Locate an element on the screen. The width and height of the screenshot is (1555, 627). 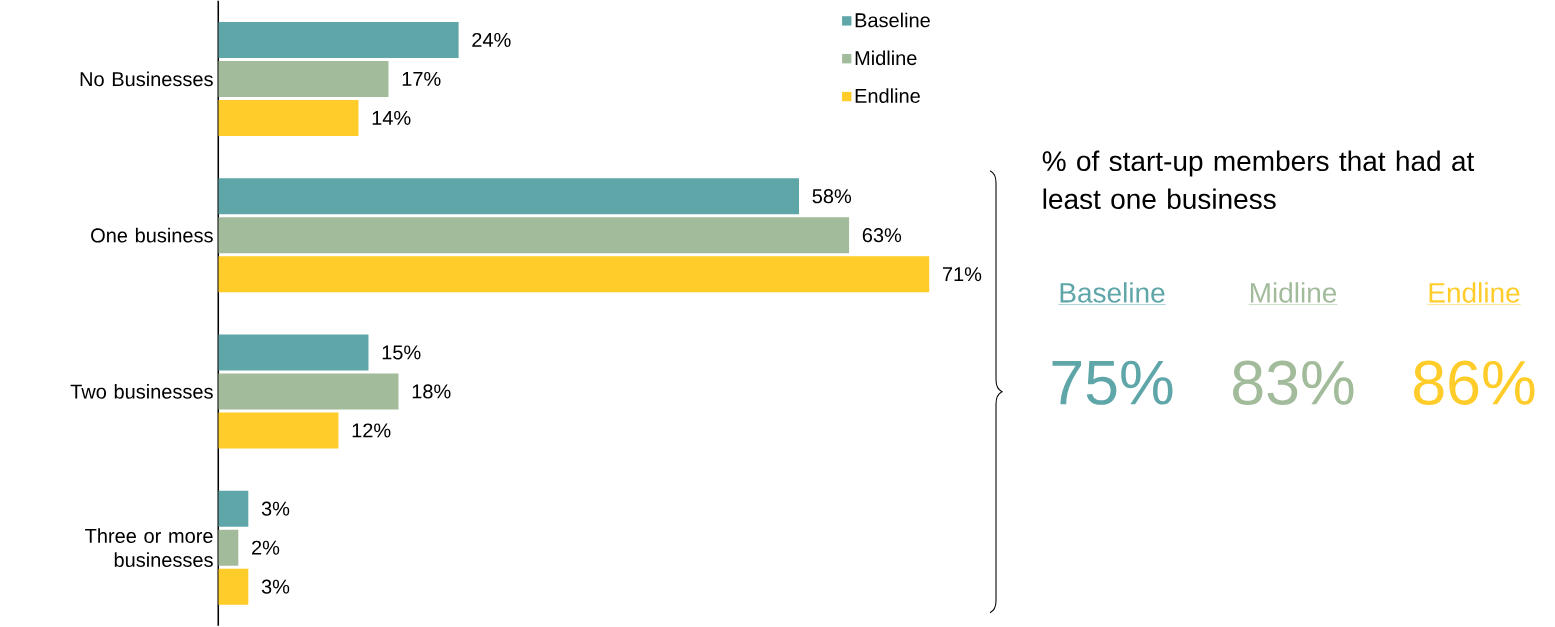
legend-label: Midline is located at coordinates (886, 58).